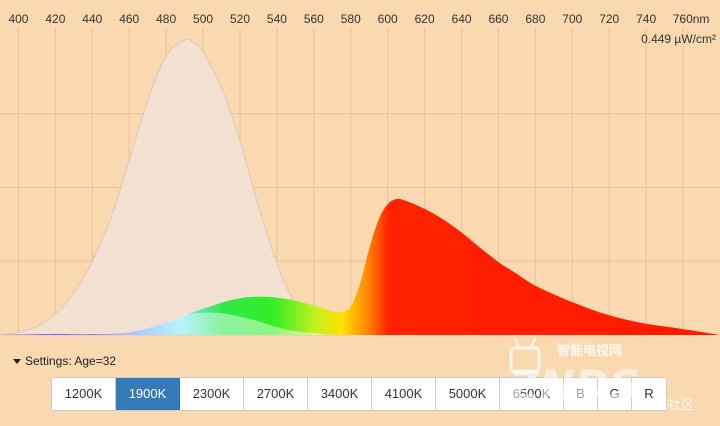  I want to click on preset-button-6500k: 6500K, so click(532, 394).